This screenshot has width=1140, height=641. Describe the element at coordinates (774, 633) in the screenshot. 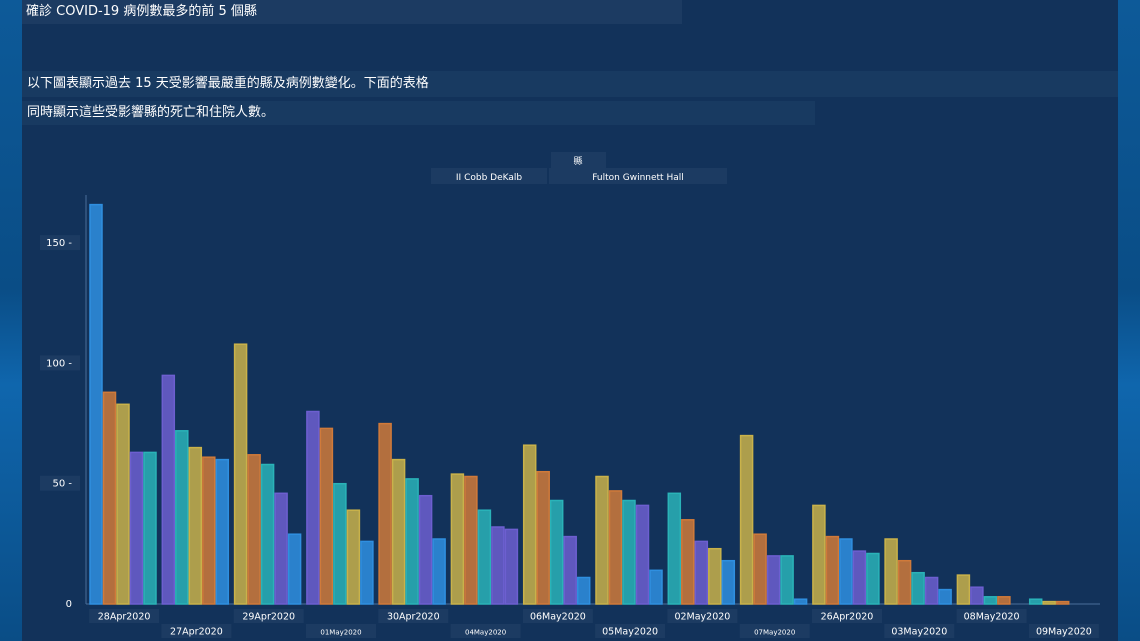

I see `x-tick-label: 07May2020` at that location.